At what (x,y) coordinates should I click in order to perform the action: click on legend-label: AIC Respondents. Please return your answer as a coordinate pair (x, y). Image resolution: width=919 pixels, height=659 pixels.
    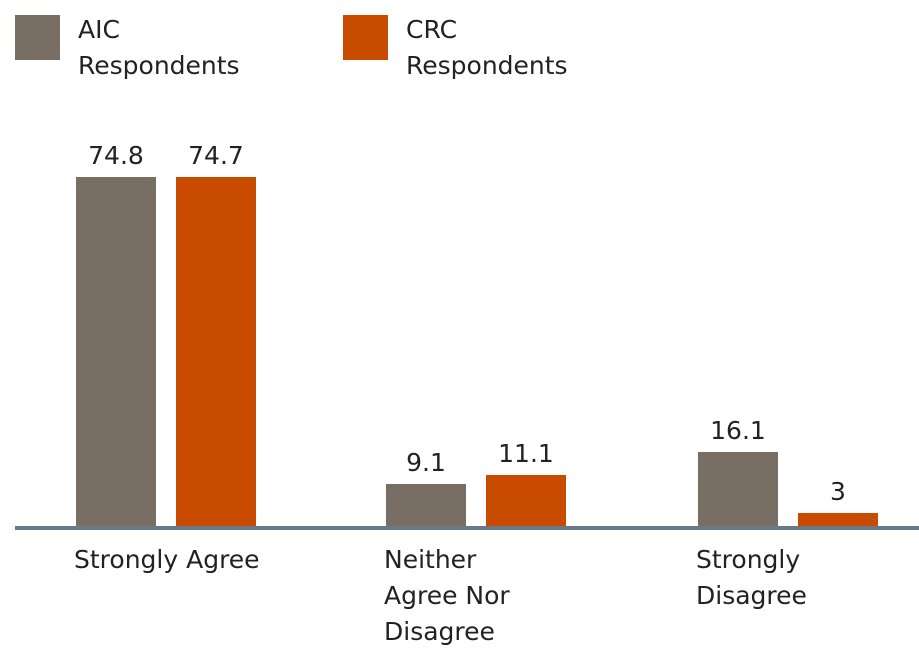
    Looking at the image, I should click on (159, 47).